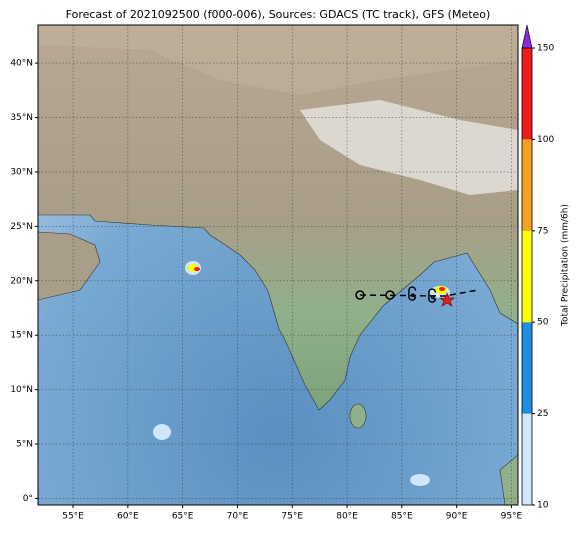  What do you see at coordinates (542, 414) in the screenshot?
I see `colorbar-tick-label: 25` at bounding box center [542, 414].